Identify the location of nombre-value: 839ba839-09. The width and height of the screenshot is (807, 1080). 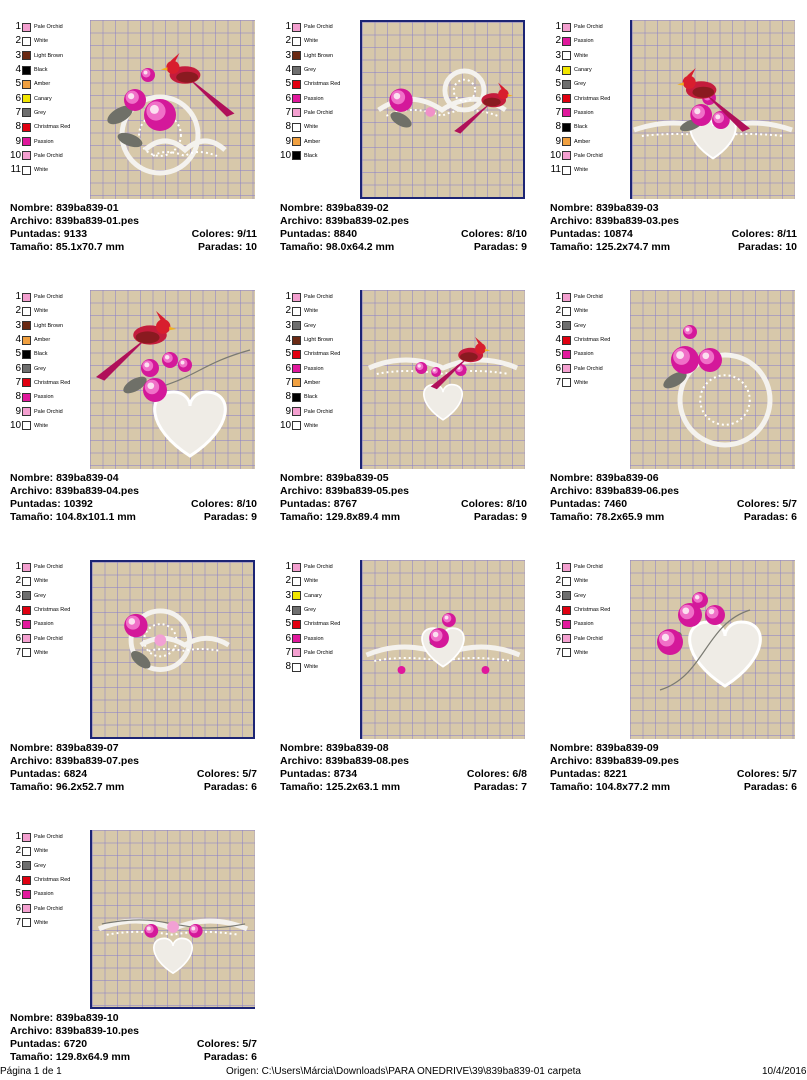
(627, 748).